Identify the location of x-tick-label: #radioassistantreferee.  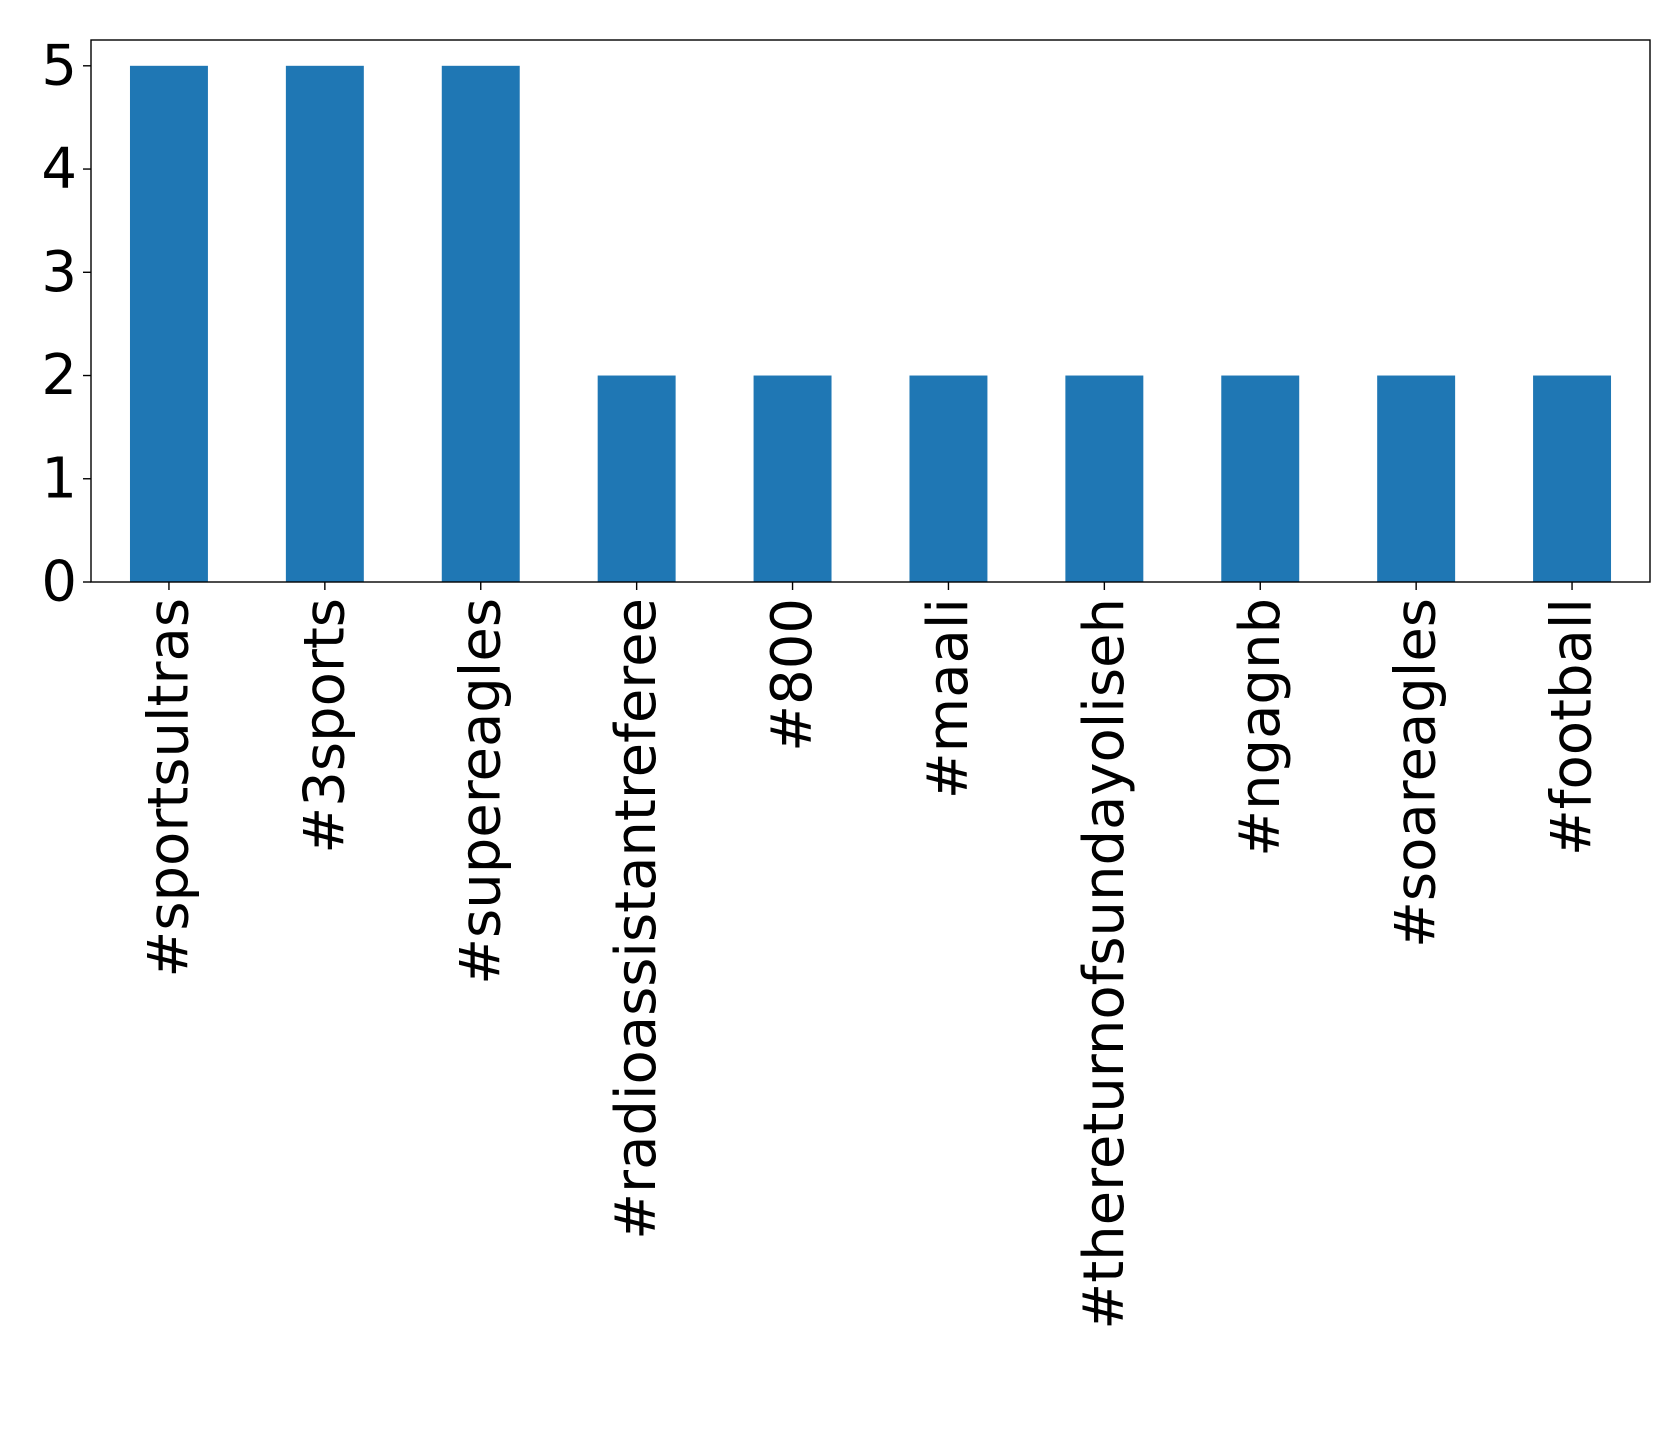
(636, 919).